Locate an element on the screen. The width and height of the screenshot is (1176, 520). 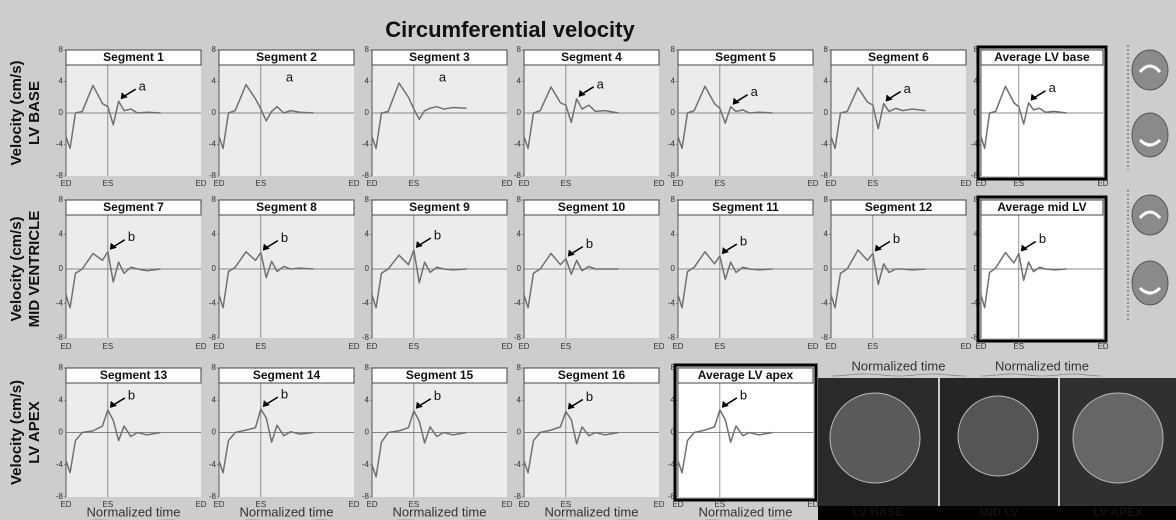
panel-title: Segment 14 is located at coordinates (287, 375).